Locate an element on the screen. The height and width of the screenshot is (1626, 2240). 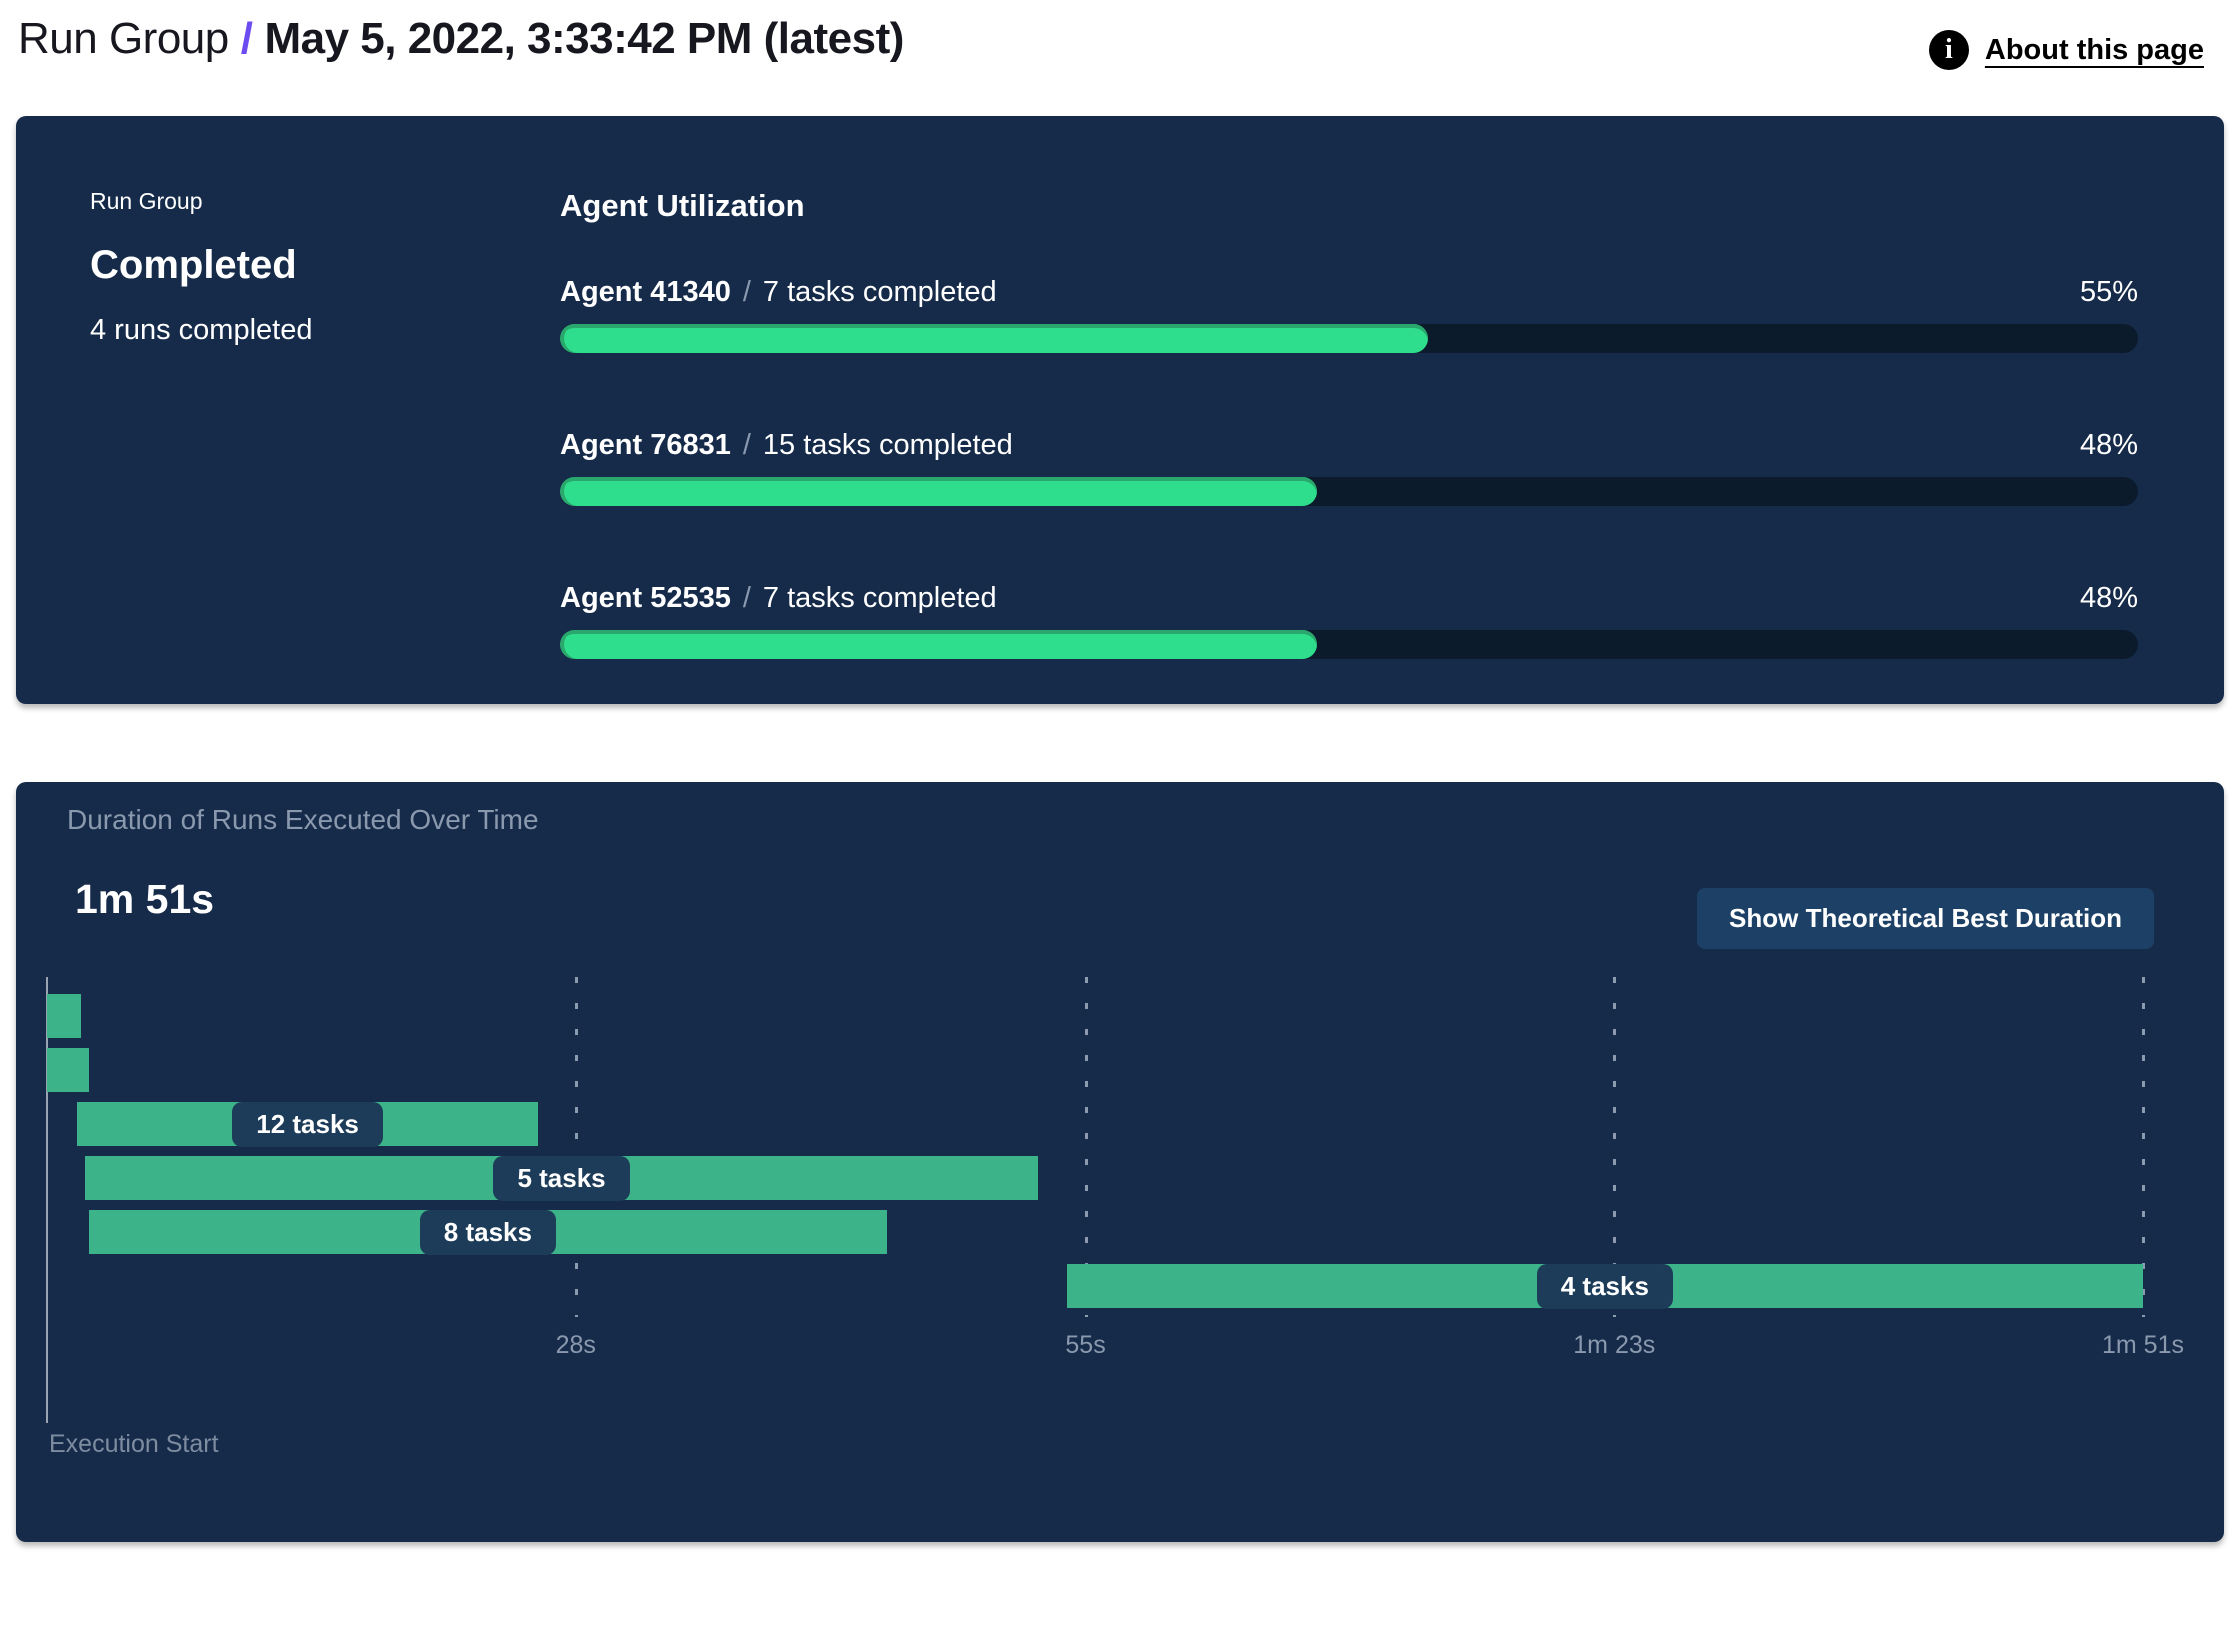
gantt-run-bar: 4 tasks is located at coordinates (1604, 1286).